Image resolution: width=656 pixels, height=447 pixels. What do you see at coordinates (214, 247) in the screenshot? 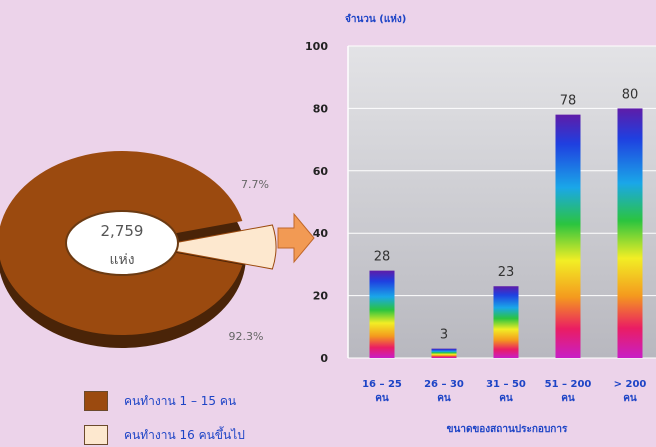
I see `pie-slice-small` at bounding box center [214, 247].